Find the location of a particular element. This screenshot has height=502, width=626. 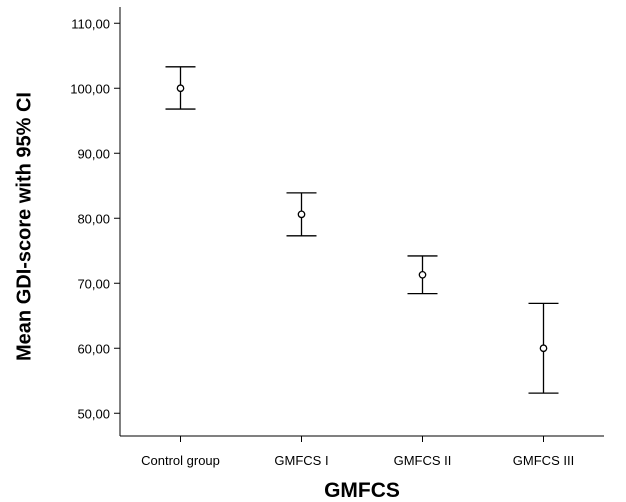

y-tick-label: 110,00 is located at coordinates (90, 23).